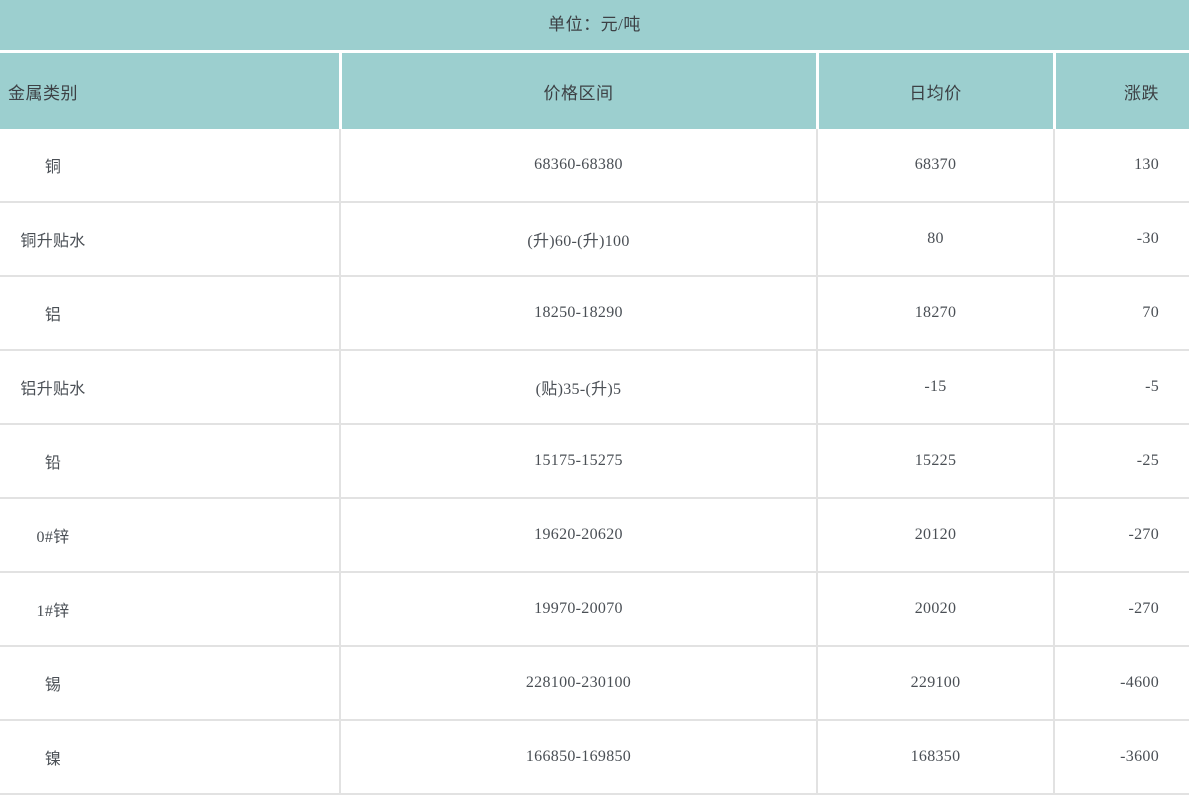 Image resolution: width=1189 pixels, height=795 pixels. I want to click on cell-change: -3600, so click(1121, 757).